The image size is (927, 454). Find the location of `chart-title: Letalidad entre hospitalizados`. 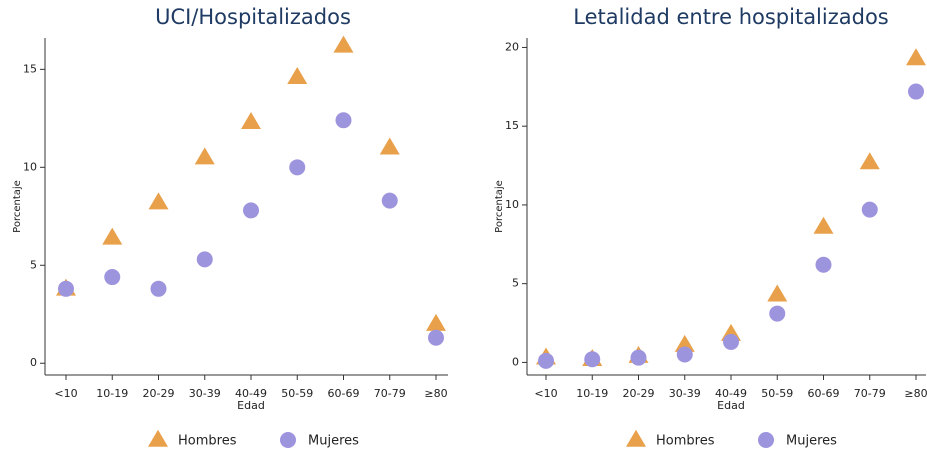

chart-title: Letalidad entre hospitalizados is located at coordinates (731, 17).